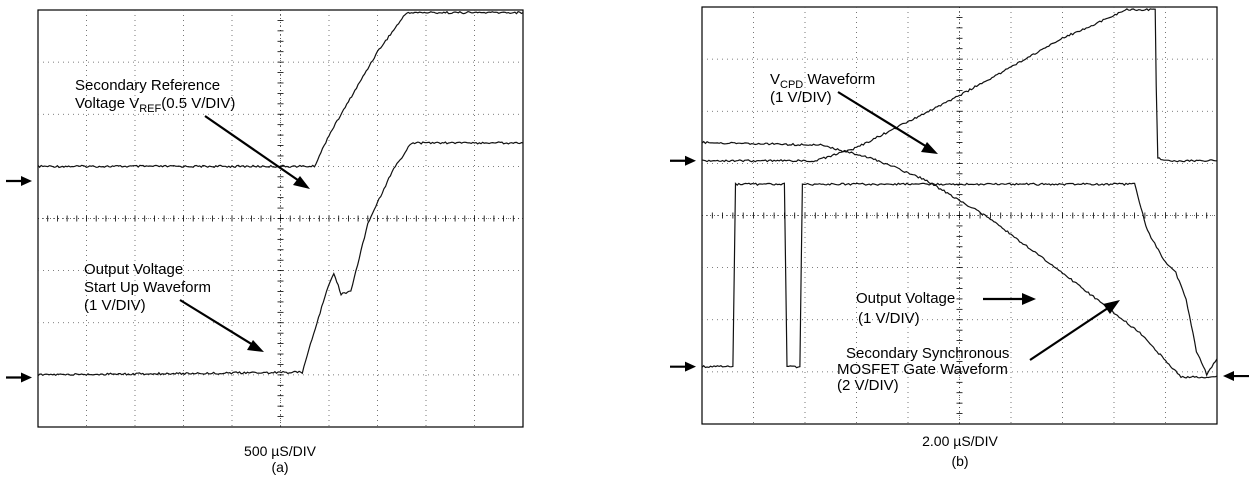  What do you see at coordinates (868, 385) in the screenshot?
I see `annotation-gate-line3: (2 V/DIV)` at bounding box center [868, 385].